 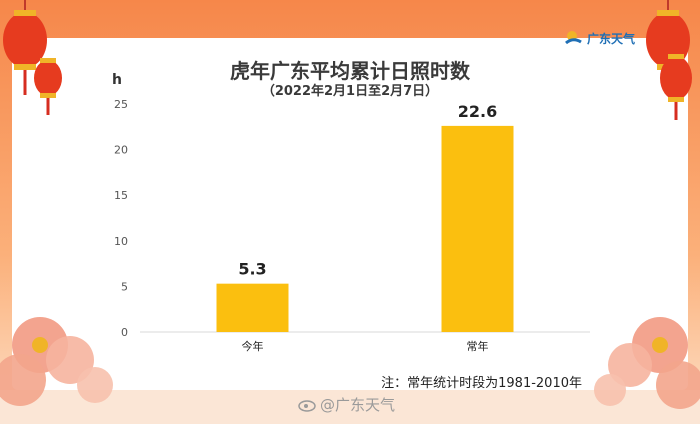 What do you see at coordinates (478, 346) in the screenshot?
I see `x-tick-label: 常年` at bounding box center [478, 346].